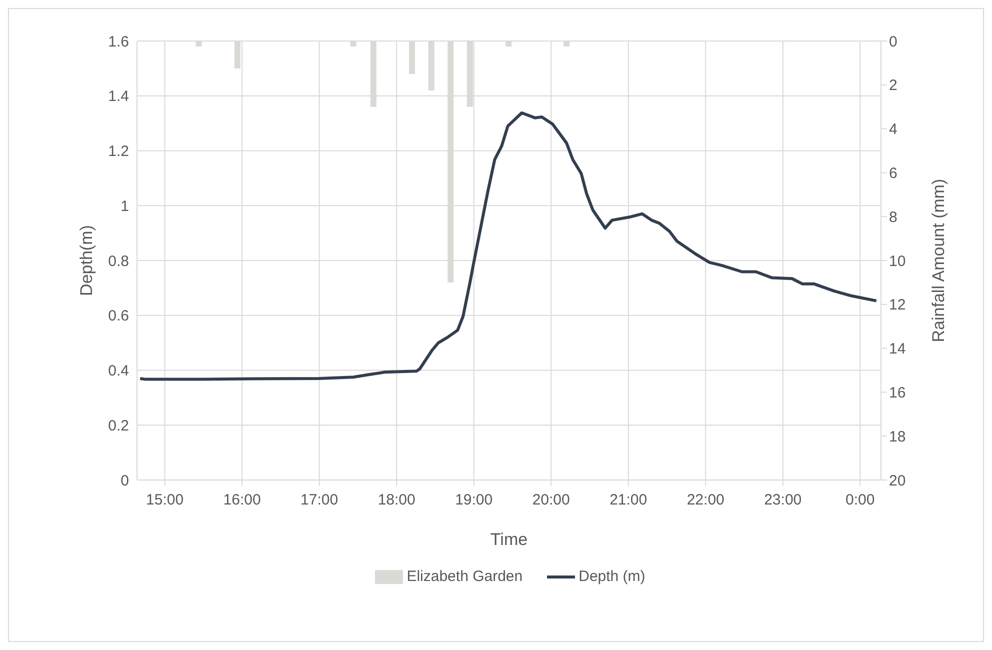 Image resolution: width=992 pixels, height=650 pixels. I want to click on x-tick-label: 16:00, so click(242, 500).